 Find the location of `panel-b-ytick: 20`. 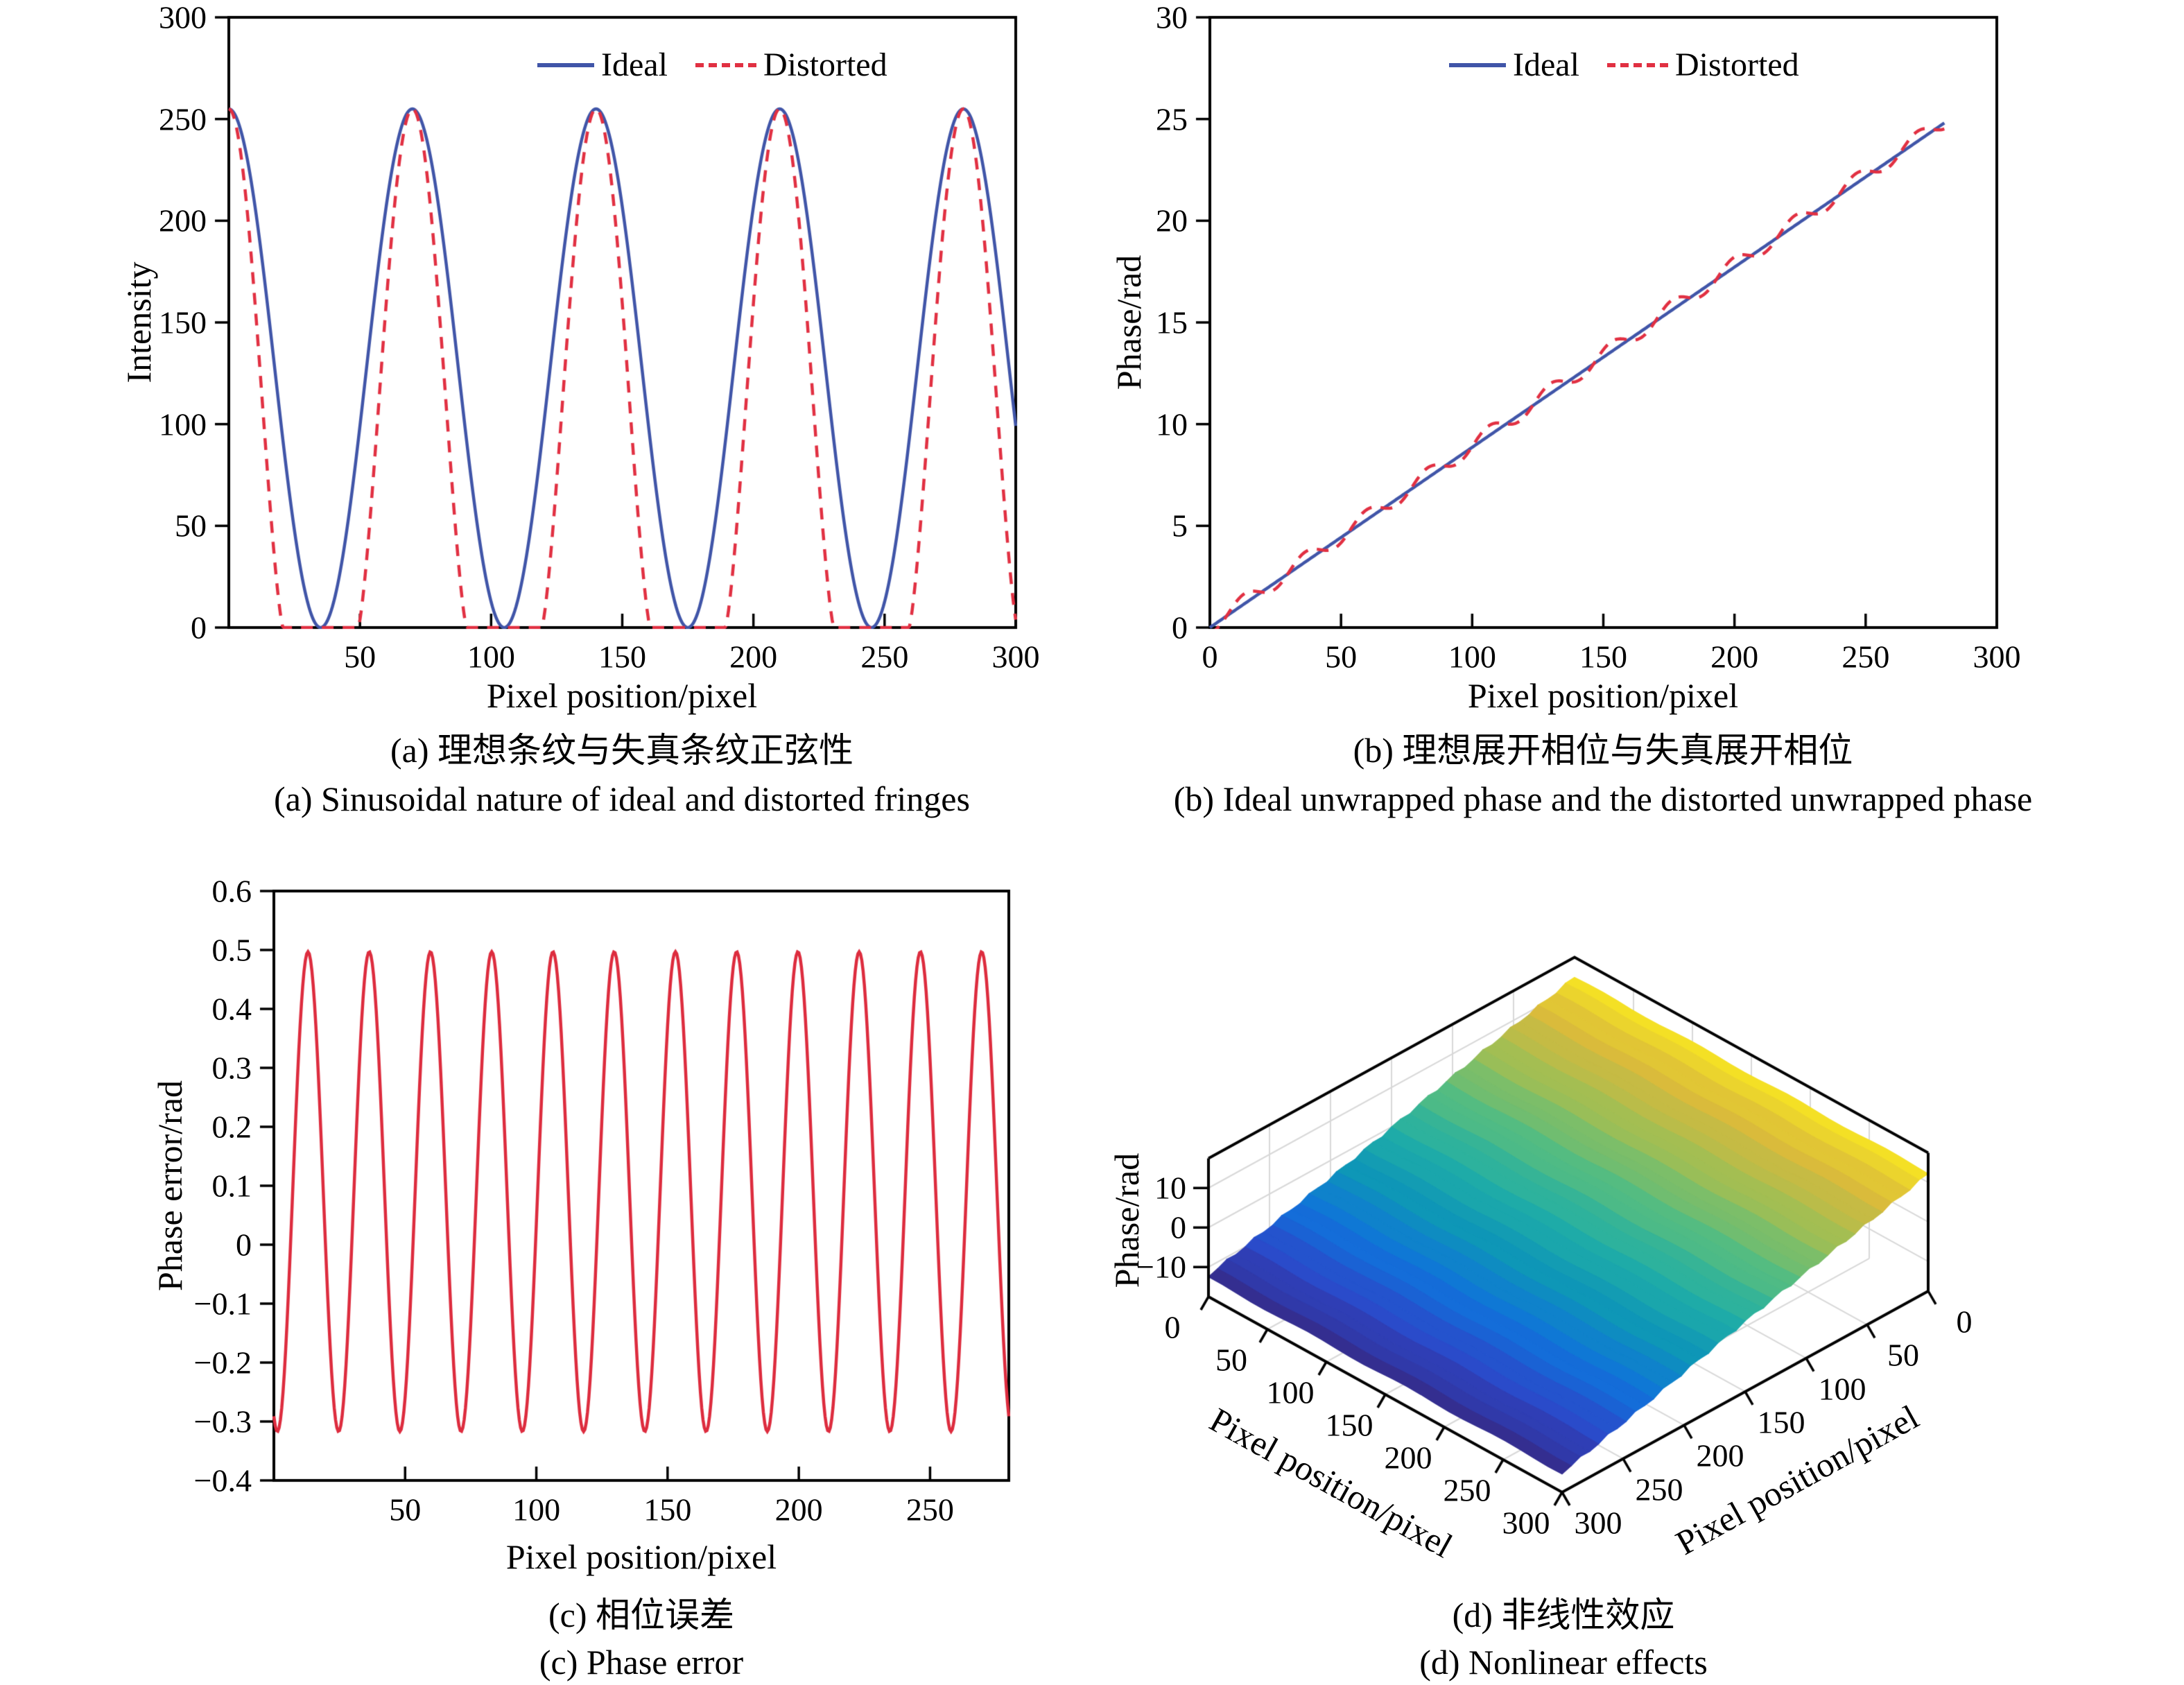

panel-b-ytick: 20 is located at coordinates (1172, 220).